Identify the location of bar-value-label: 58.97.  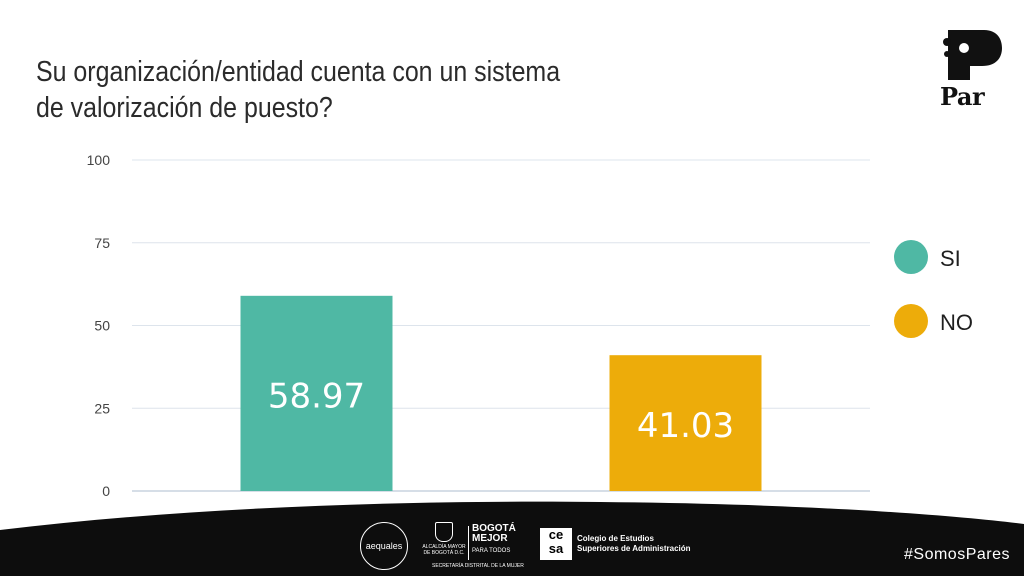
(316, 396).